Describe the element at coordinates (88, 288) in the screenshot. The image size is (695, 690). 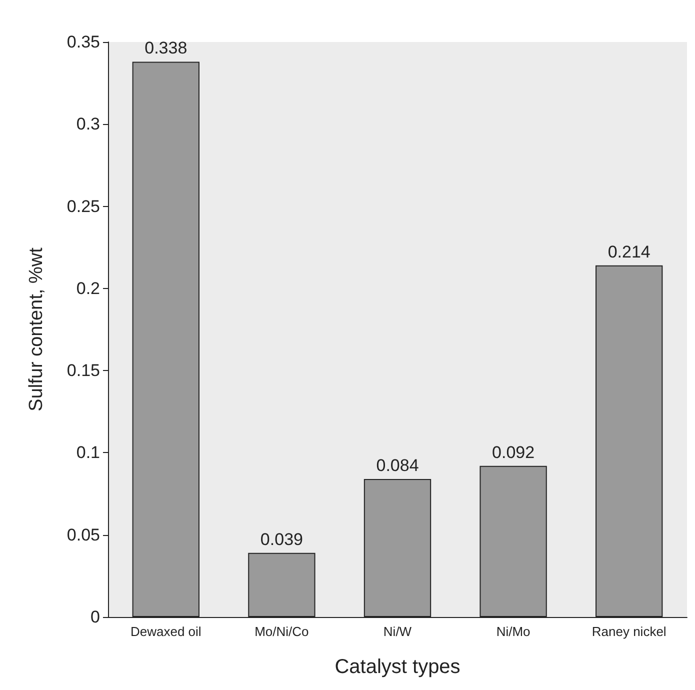
I see `y-tick-label: 0.2` at that location.